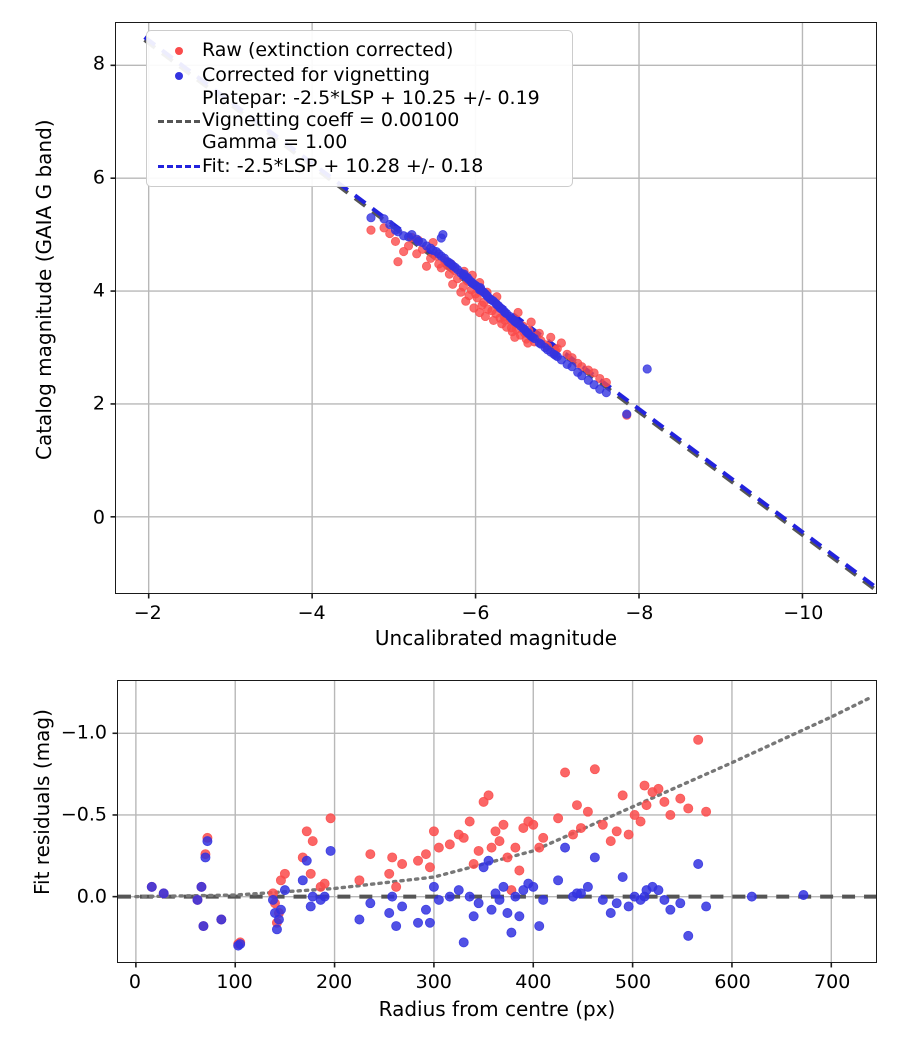 The height and width of the screenshot is (1050, 900). What do you see at coordinates (497, 1009) in the screenshot?
I see `residuals-x-axis-title: Radius from centre (px)` at bounding box center [497, 1009].